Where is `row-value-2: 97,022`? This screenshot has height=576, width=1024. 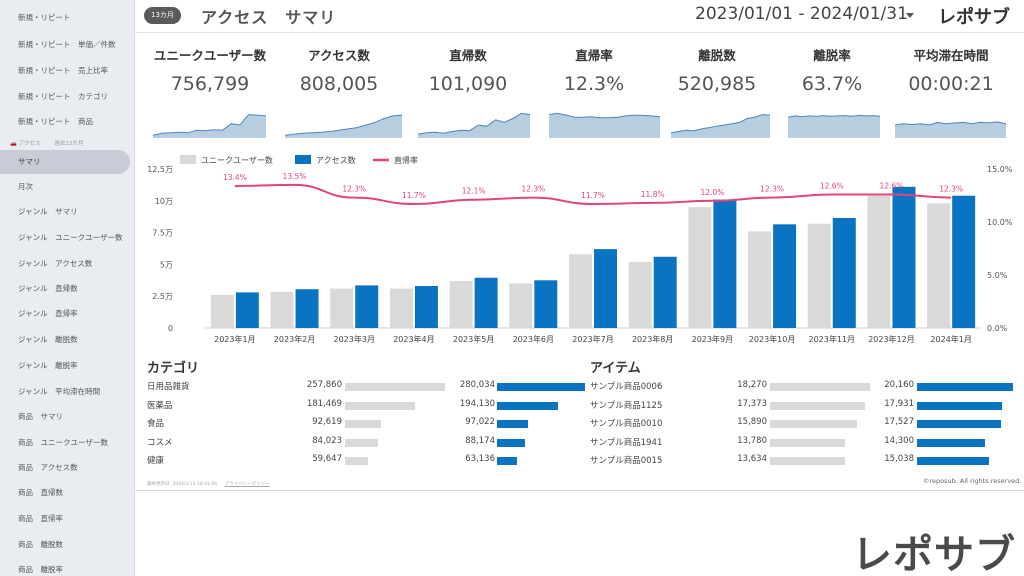
row-value-2: 97,022 is located at coordinates (480, 422).